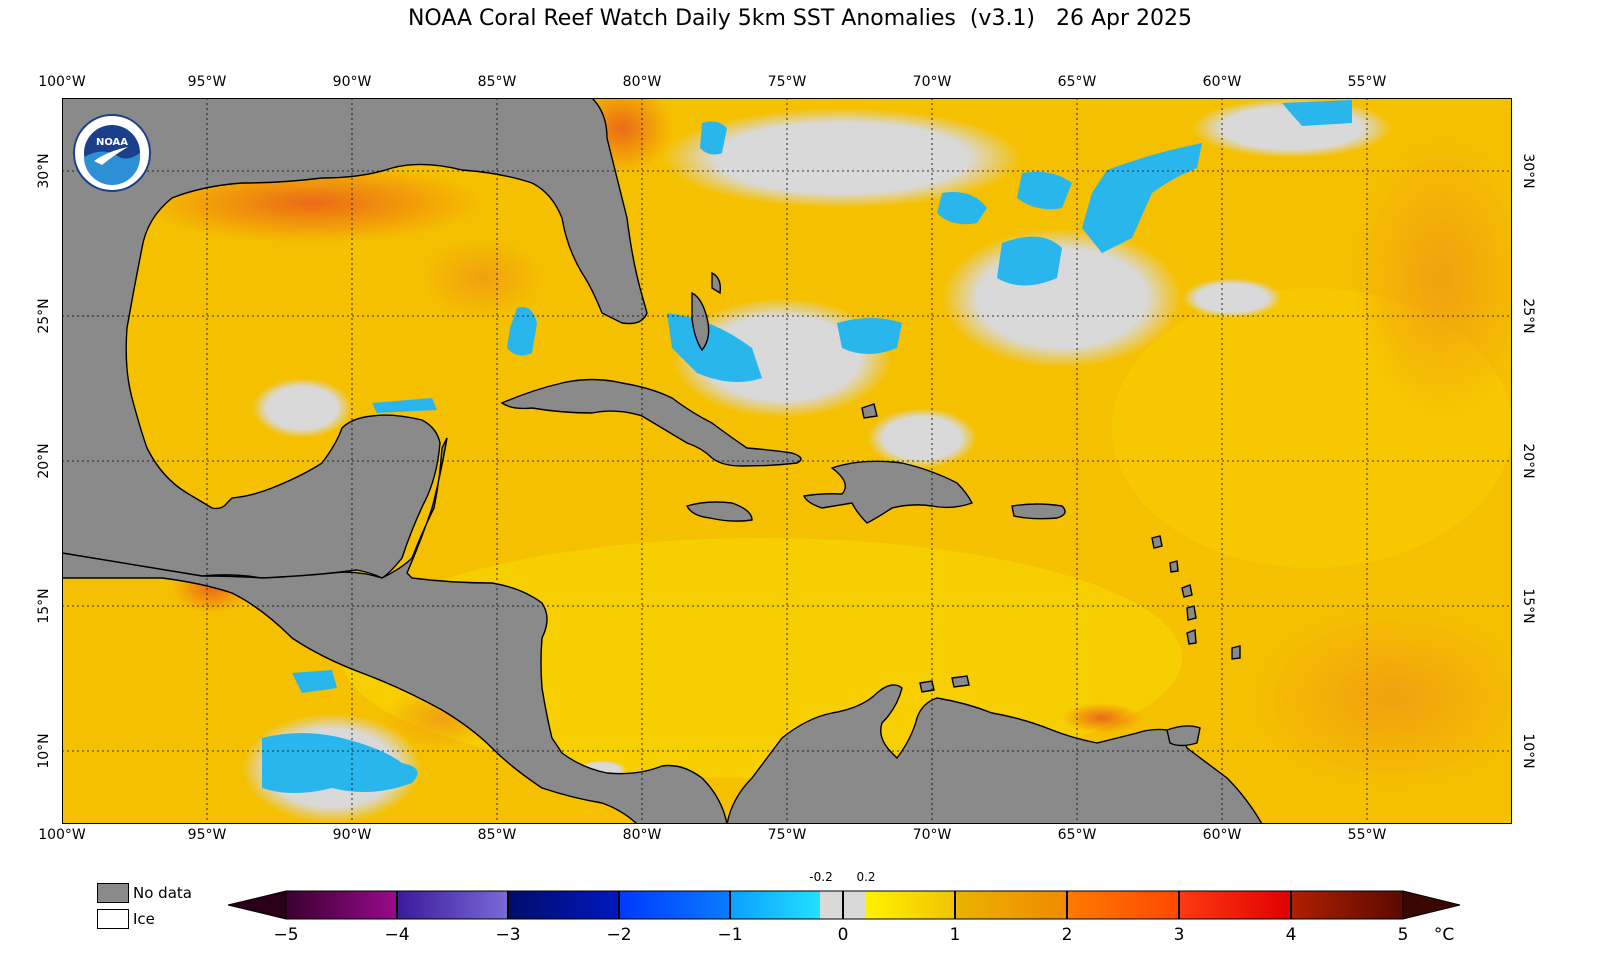  Describe the element at coordinates (497, 835) in the screenshot. I see `lon-label-bottom: 85°W` at that location.